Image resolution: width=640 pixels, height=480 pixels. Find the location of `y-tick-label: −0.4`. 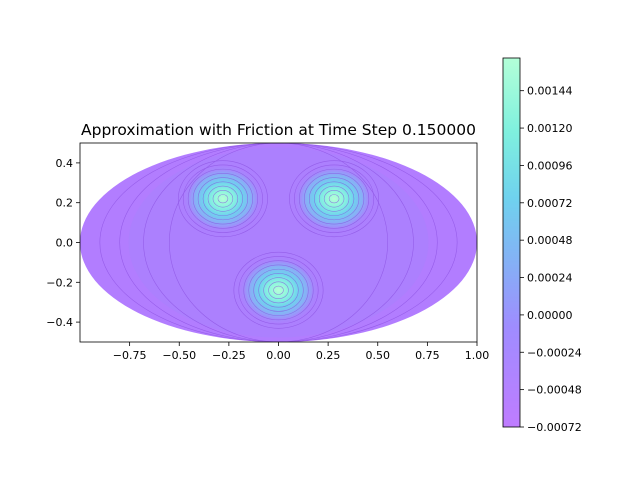

y-tick-label: −0.4 is located at coordinates (59, 322).